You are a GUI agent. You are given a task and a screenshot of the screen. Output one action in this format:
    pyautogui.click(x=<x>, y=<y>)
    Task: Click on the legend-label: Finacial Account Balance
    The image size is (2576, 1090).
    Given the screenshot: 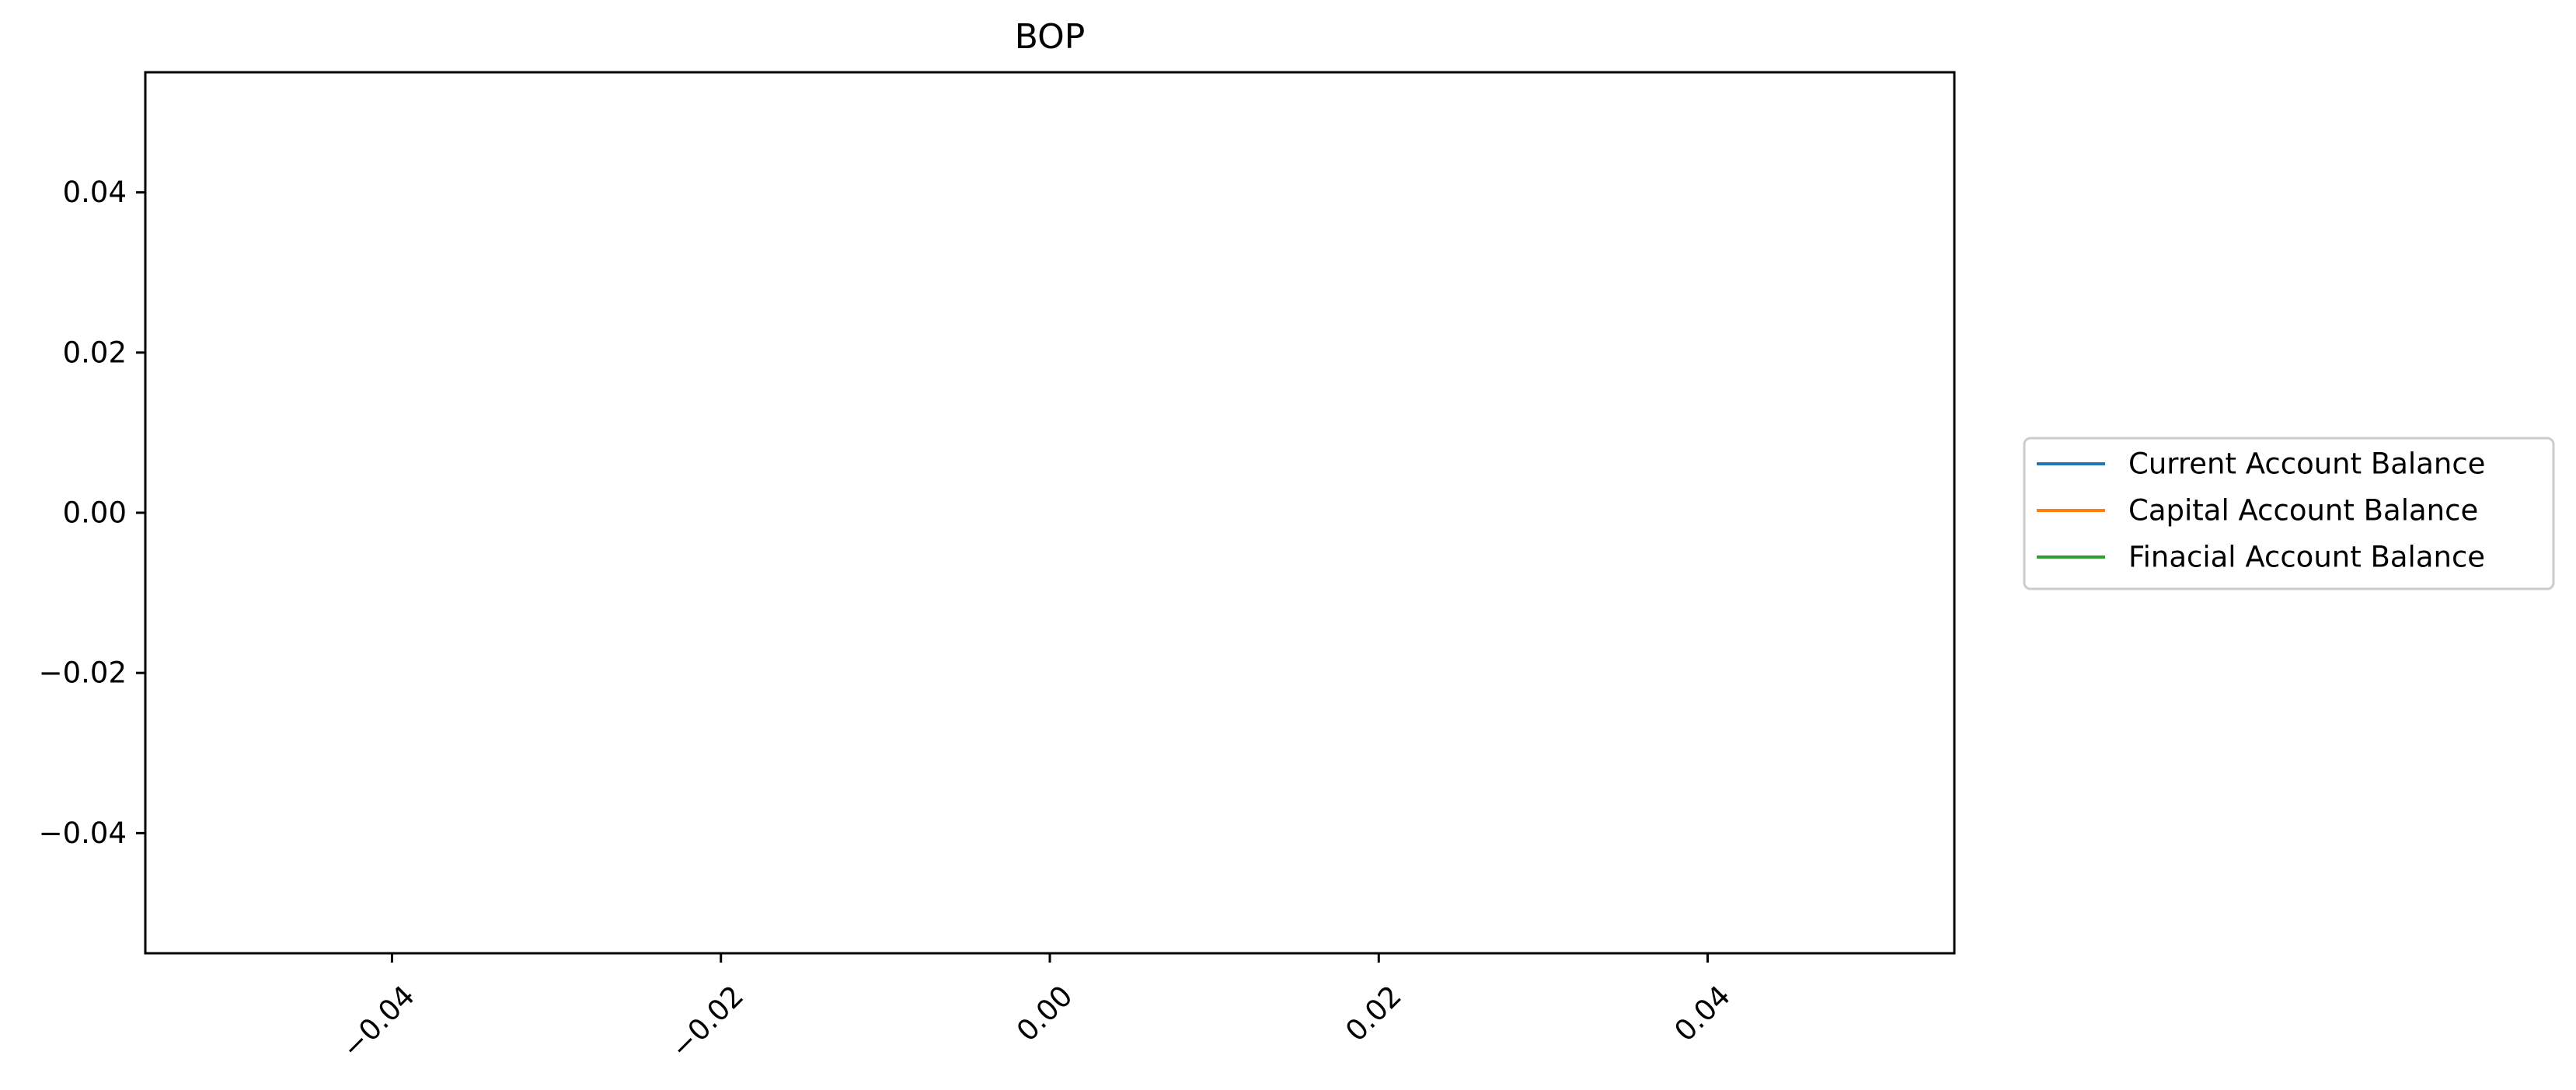 What is the action you would take?
    pyautogui.click(x=2306, y=557)
    